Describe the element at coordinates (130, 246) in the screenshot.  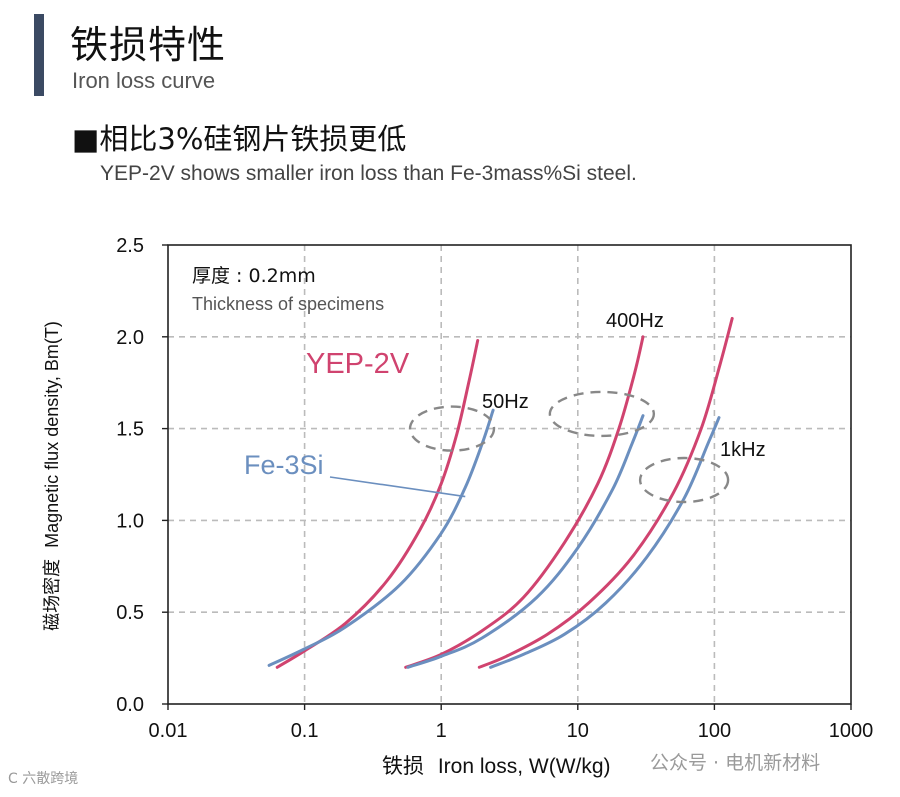
I see `y-tick-label: 2.5` at that location.